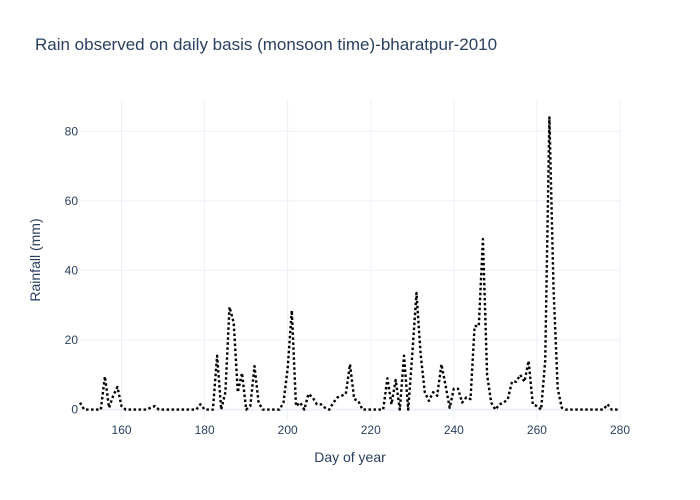  What do you see at coordinates (288, 430) in the screenshot?
I see `x-tick-label: 200` at bounding box center [288, 430].